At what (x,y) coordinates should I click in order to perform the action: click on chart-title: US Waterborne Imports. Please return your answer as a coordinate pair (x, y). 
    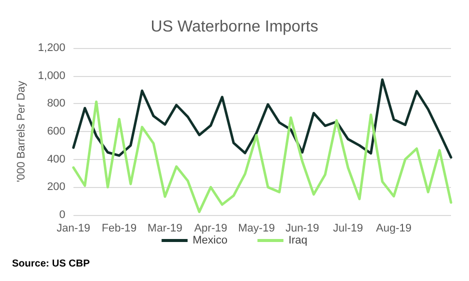
    Looking at the image, I should click on (234, 27).